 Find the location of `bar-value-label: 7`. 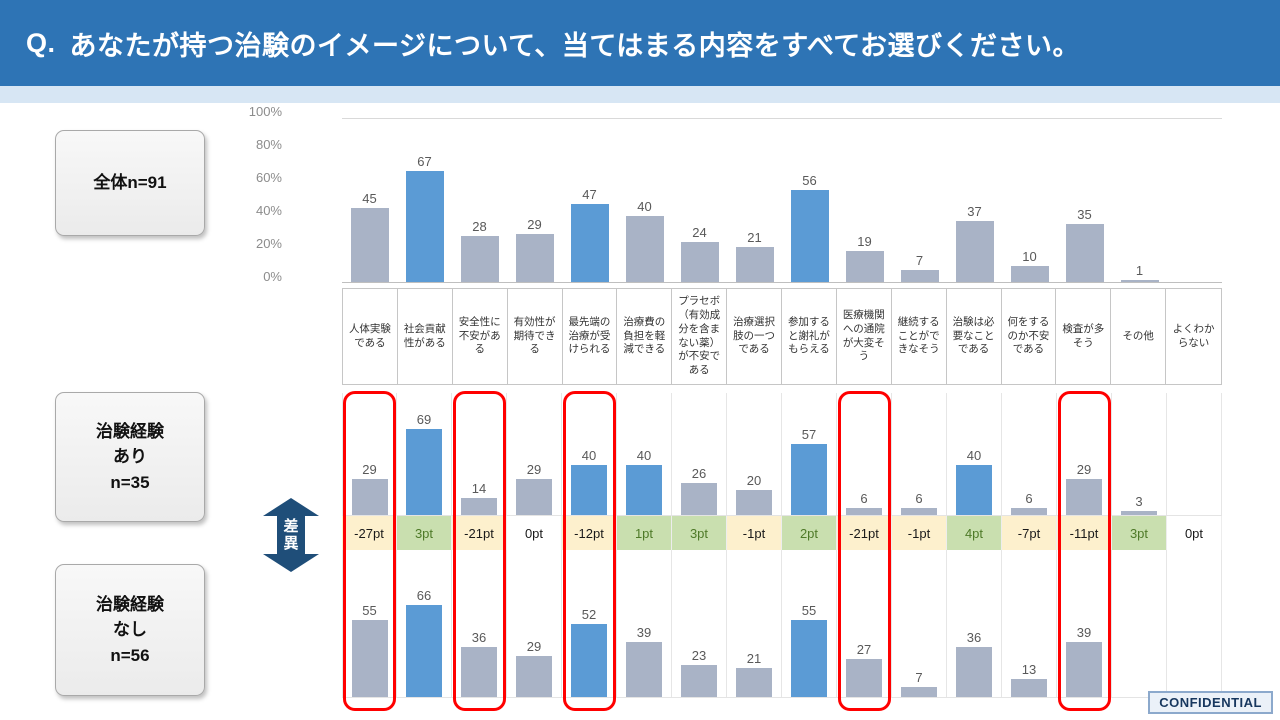

bar-value-label: 7 is located at coordinates (919, 261).